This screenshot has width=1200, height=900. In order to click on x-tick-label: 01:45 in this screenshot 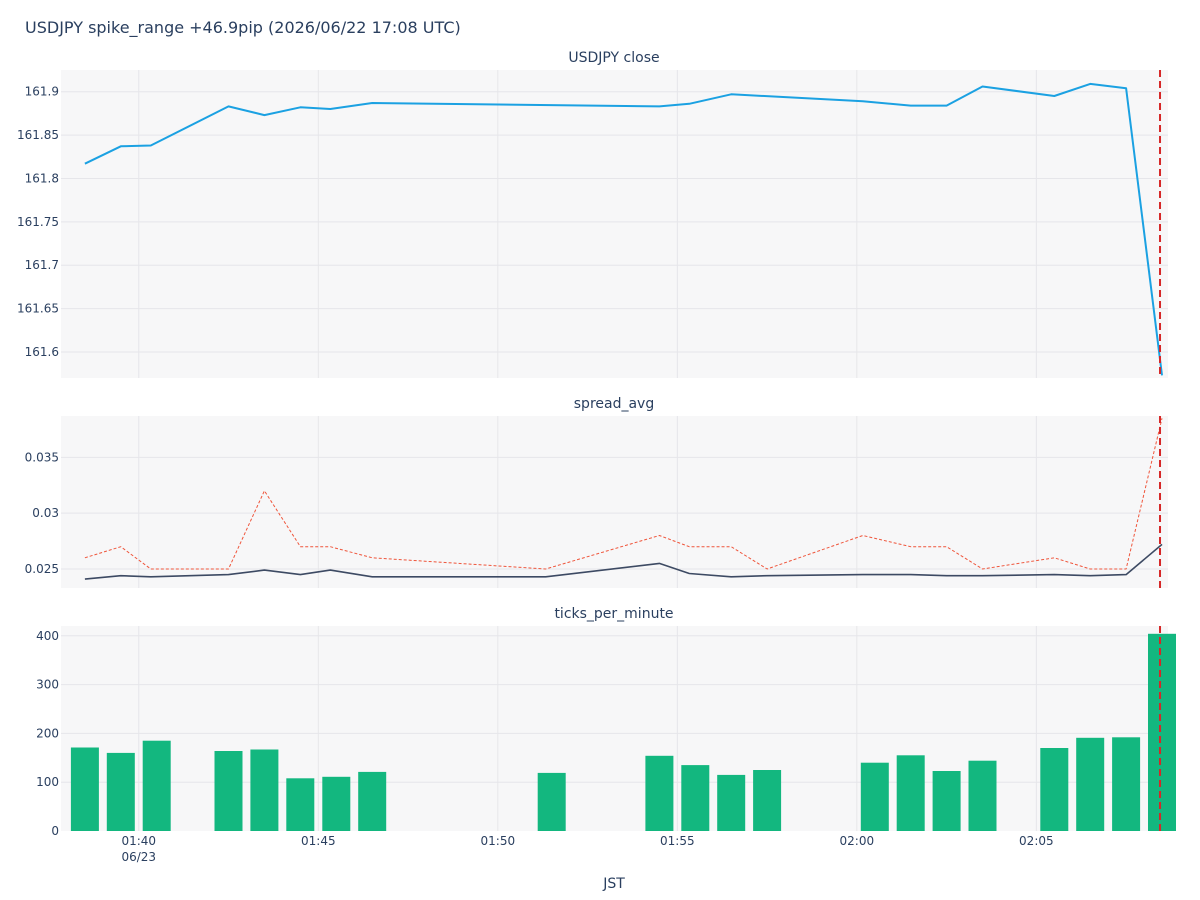, I will do `click(318, 841)`.